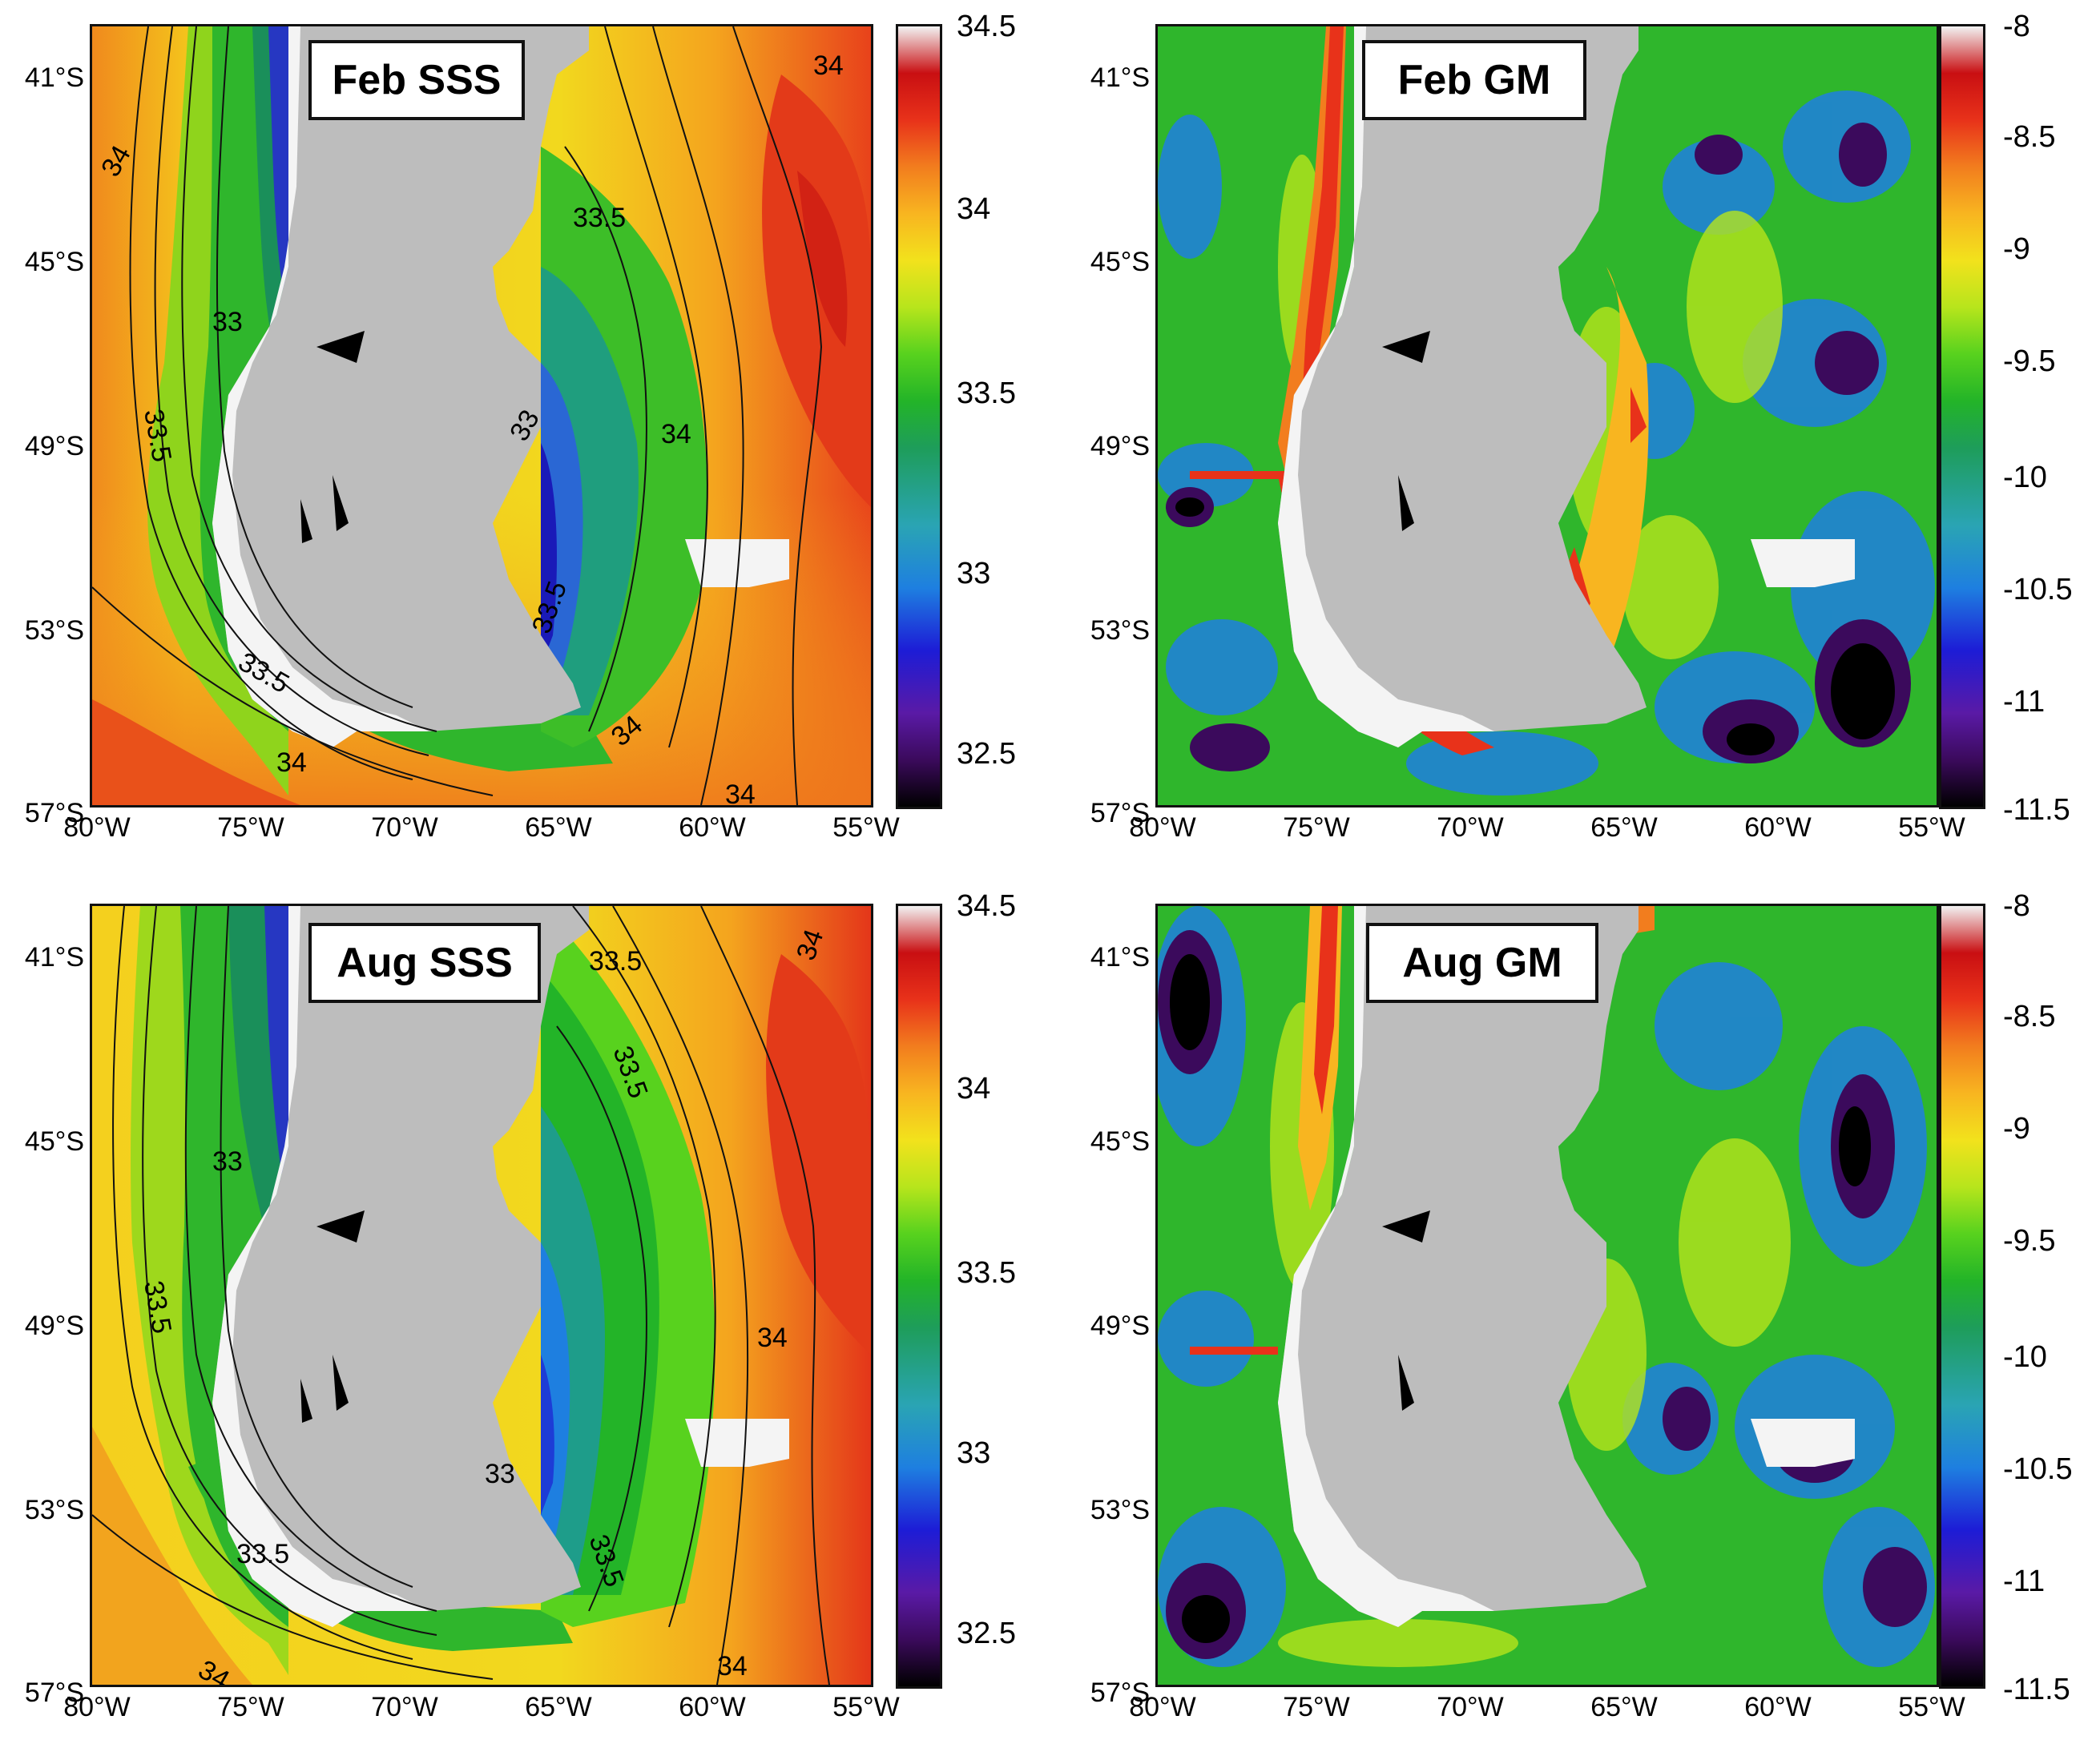 The width and height of the screenshot is (2100, 1752). What do you see at coordinates (919, 1296) in the screenshot?
I see `colorbar-aug-sss` at bounding box center [919, 1296].